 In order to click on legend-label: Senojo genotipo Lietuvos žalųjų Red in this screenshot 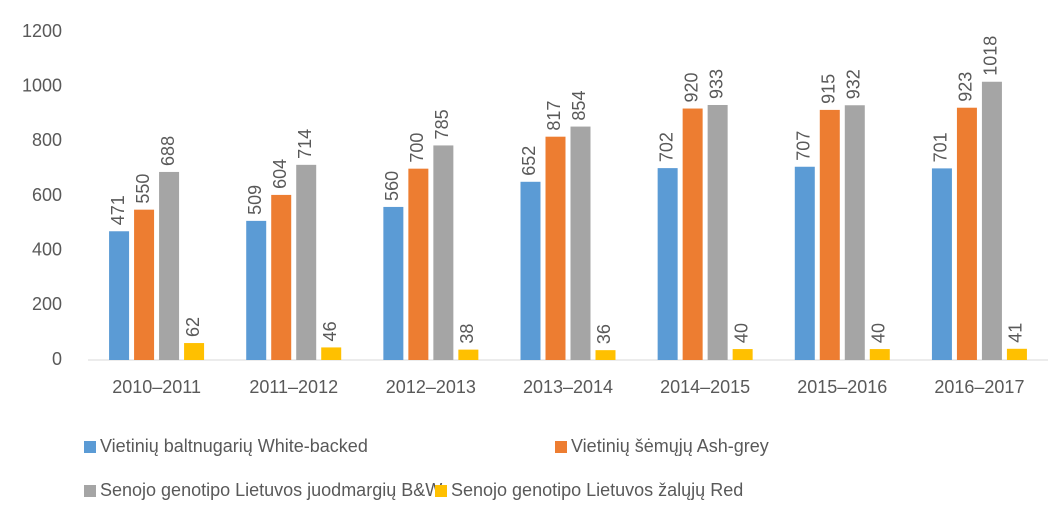, I will do `click(597, 490)`.